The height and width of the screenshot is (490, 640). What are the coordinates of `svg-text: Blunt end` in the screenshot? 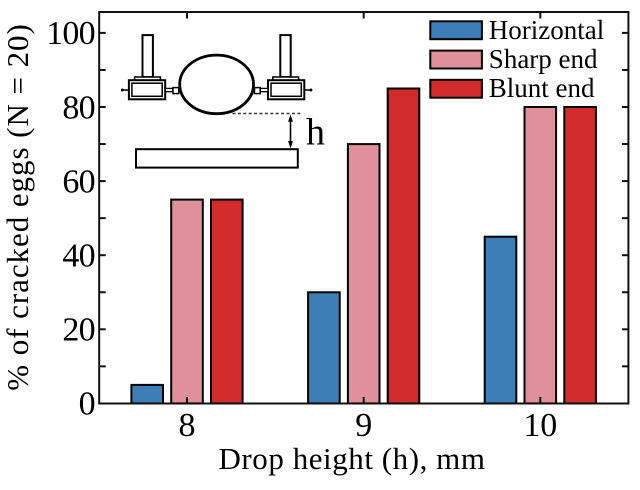 It's located at (542, 88).